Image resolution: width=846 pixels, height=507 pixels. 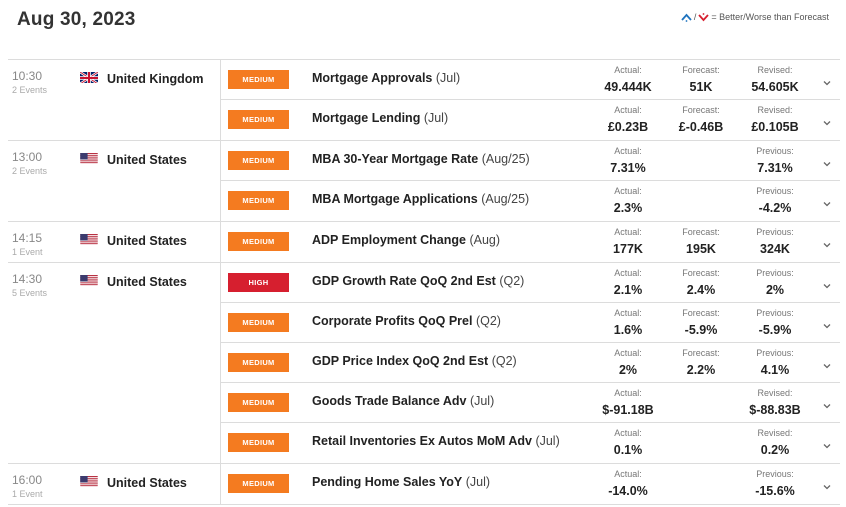 What do you see at coordinates (395, 159) in the screenshot?
I see `event-name: MBA 30-Year Mortgage Rate` at bounding box center [395, 159].